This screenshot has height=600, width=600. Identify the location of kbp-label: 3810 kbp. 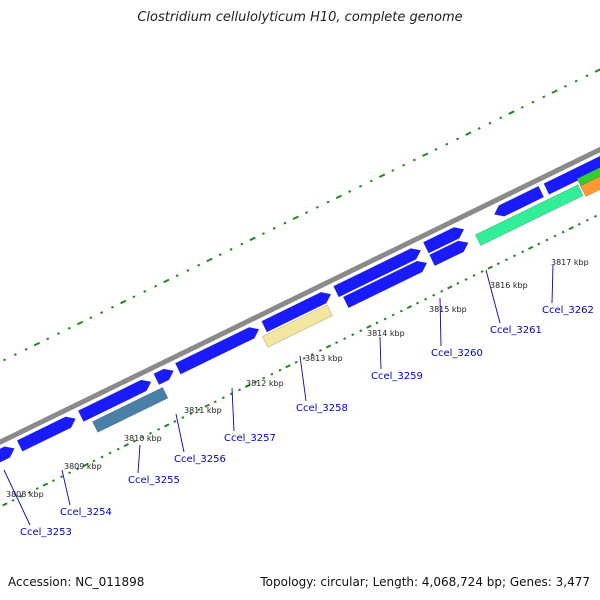
(143, 438).